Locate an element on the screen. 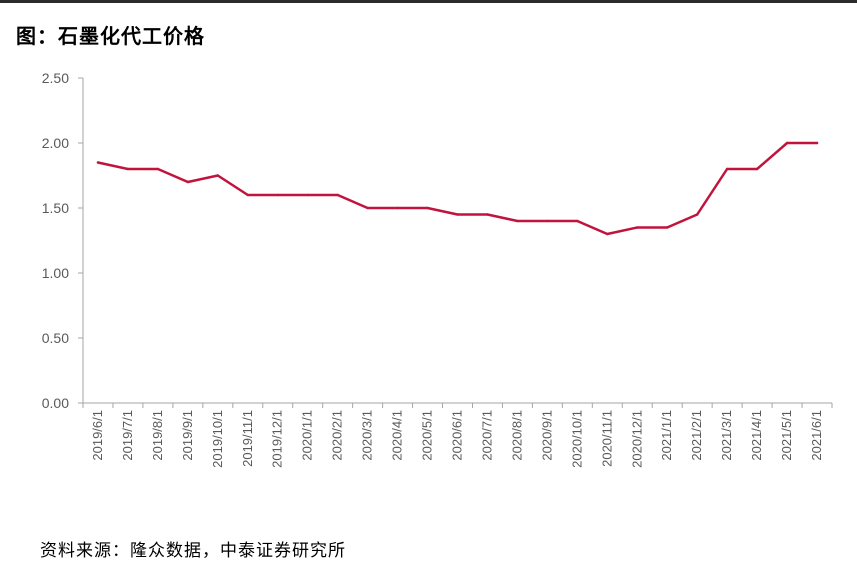 This screenshot has height=570, width=857. x-tick-label: 2019/11/1 is located at coordinates (247, 438).